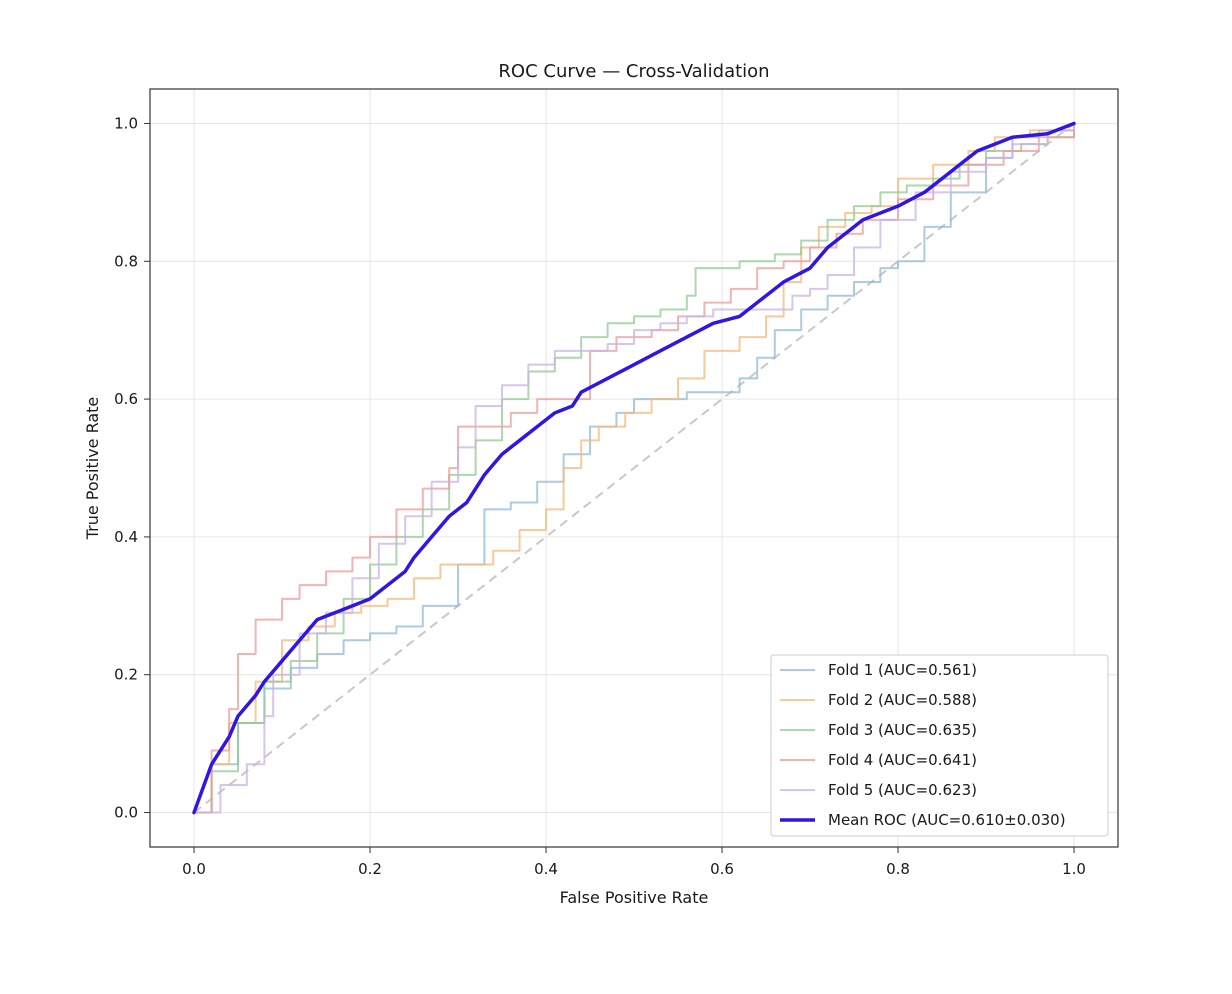 The width and height of the screenshot is (1232, 994). What do you see at coordinates (126, 261) in the screenshot?
I see `y-tick-label-4: 0.8` at bounding box center [126, 261].